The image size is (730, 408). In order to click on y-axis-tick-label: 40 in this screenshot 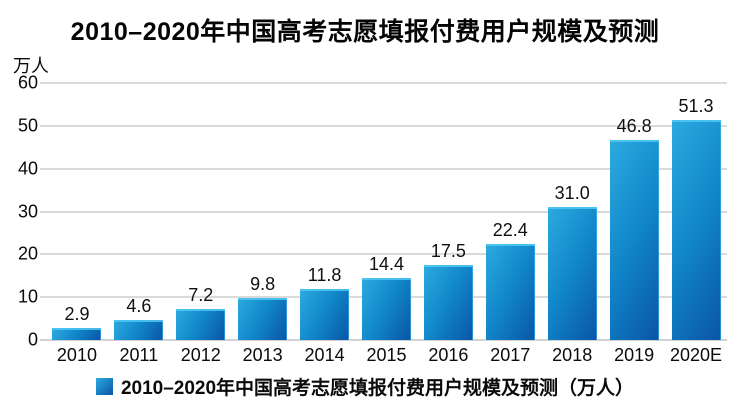, I will do `click(27, 168)`.